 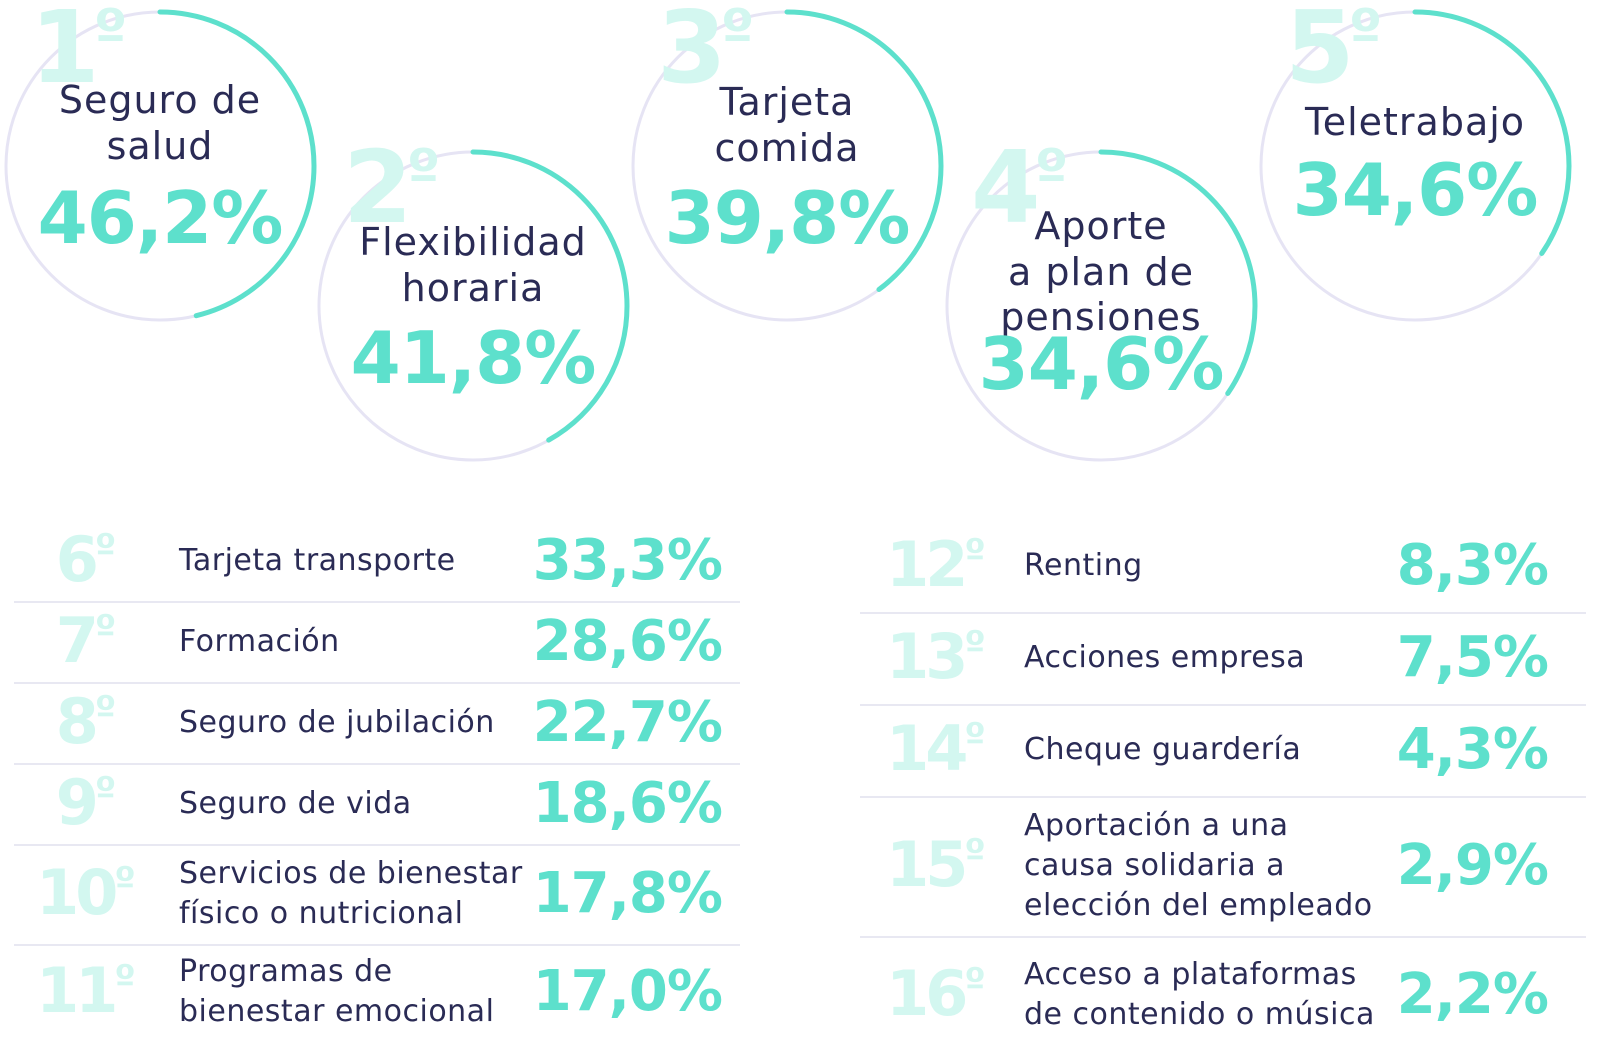 What do you see at coordinates (286, 971) in the screenshot?
I see `table-label-line: Programas de` at bounding box center [286, 971].